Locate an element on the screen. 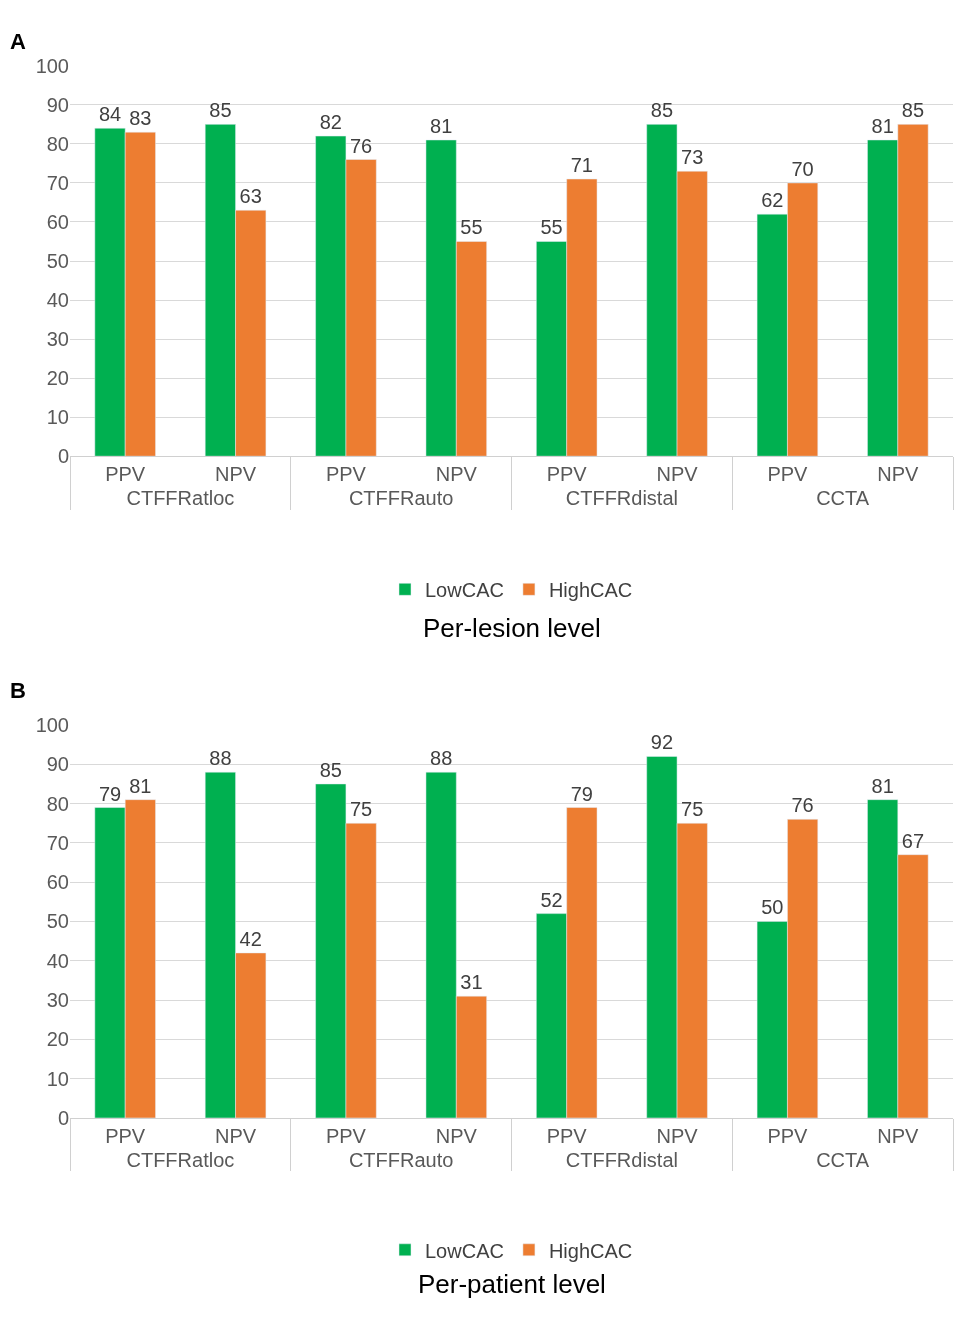 The width and height of the screenshot is (963, 1322). data-label: 83 is located at coordinates (140, 118).